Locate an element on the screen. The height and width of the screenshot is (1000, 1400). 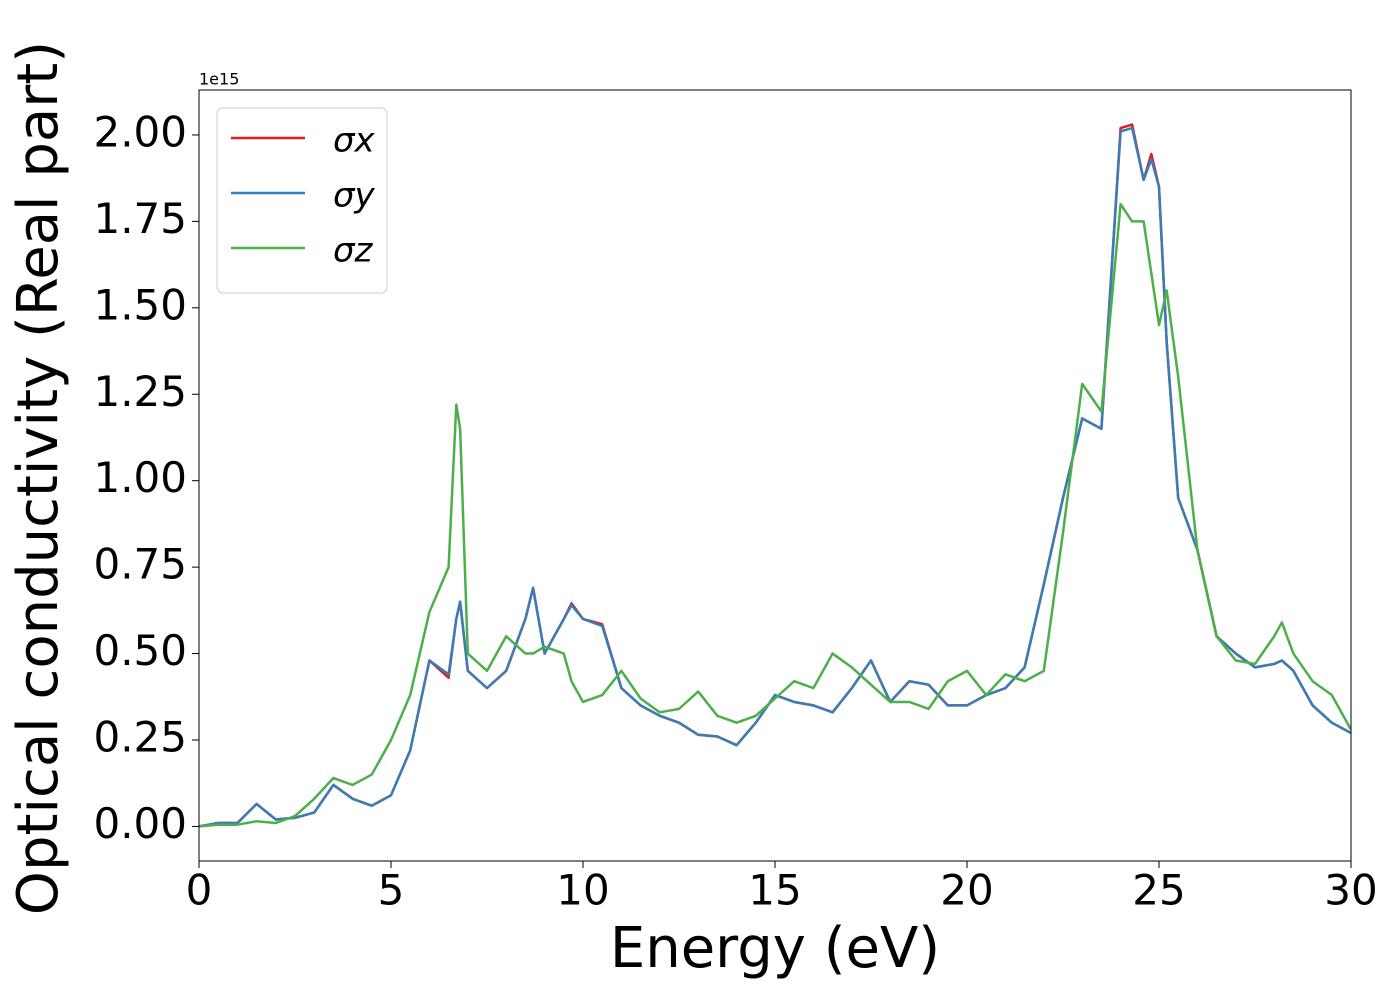
x-tick-label: 10 is located at coordinates (582, 890).